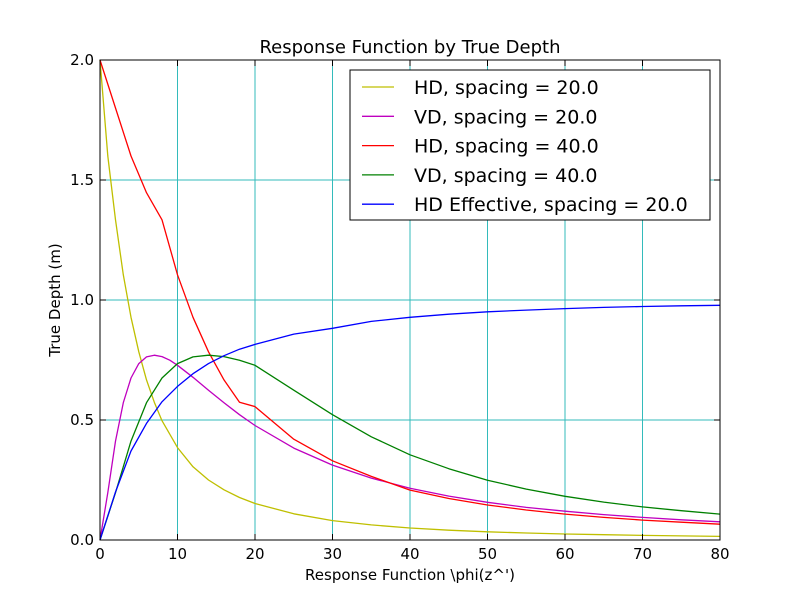  I want to click on x-tick-label: 0, so click(100, 554).